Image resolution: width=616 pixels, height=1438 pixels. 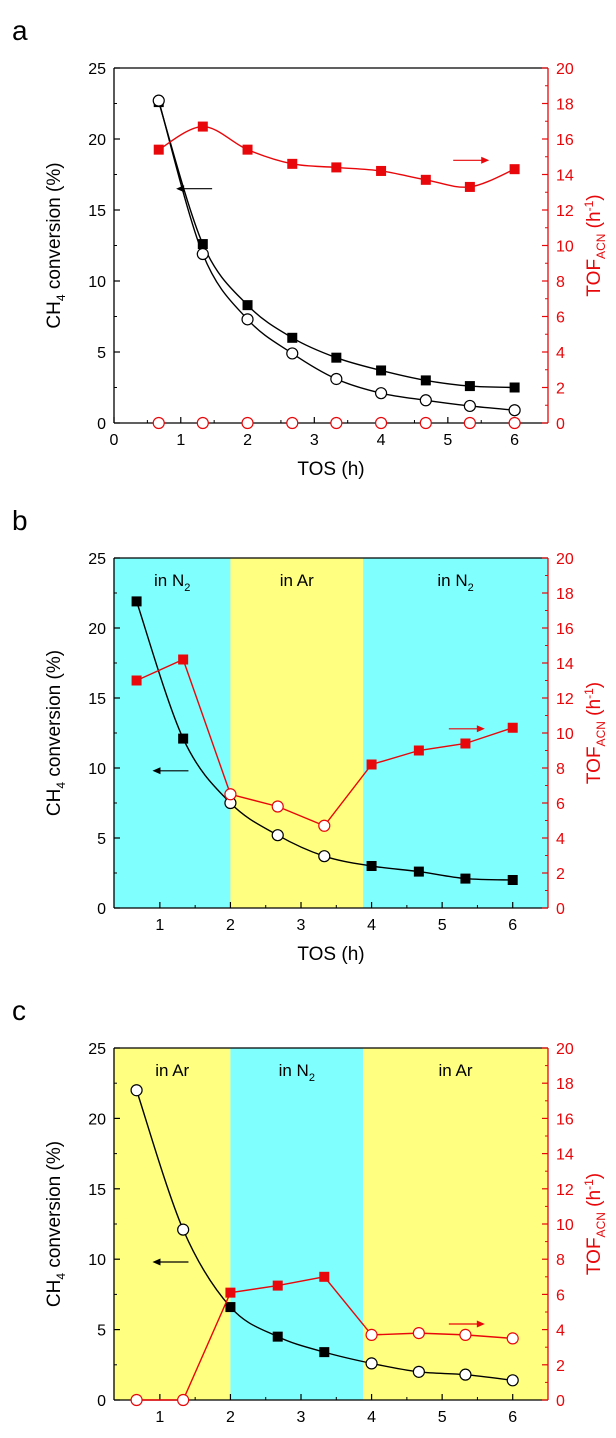 What do you see at coordinates (156, 771) in the screenshot?
I see `arrow-head-left` at bounding box center [156, 771].